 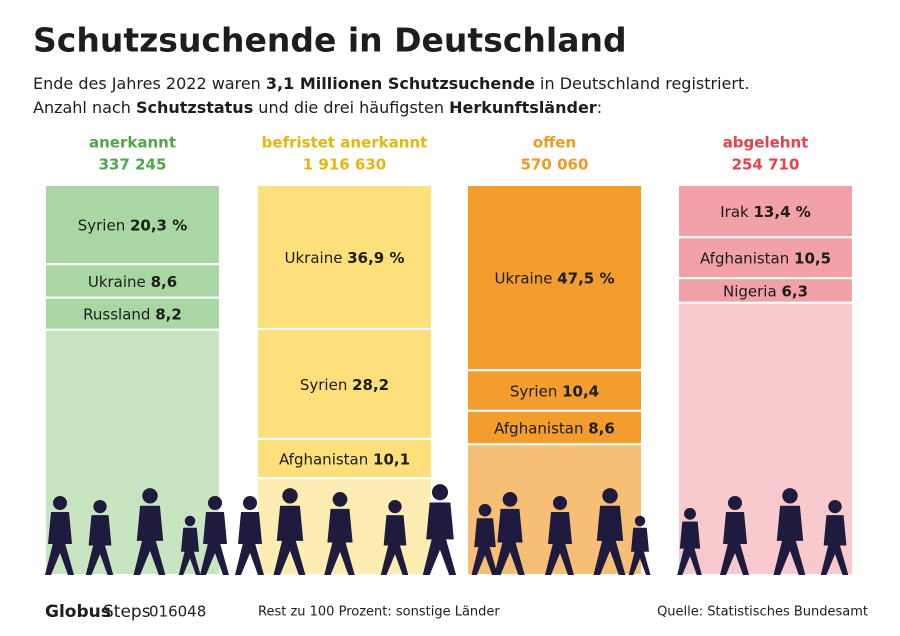 I want to click on note: Rest zu 100 Prozent: sonstige Länder, so click(x=379, y=612).